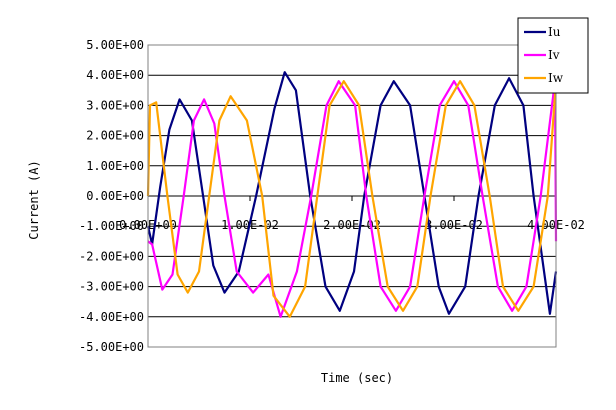 Image resolution: width=616 pixels, height=410 pixels. Describe the element at coordinates (115, 105) in the screenshot. I see `y-tick-label: 3.00E+00` at that location.